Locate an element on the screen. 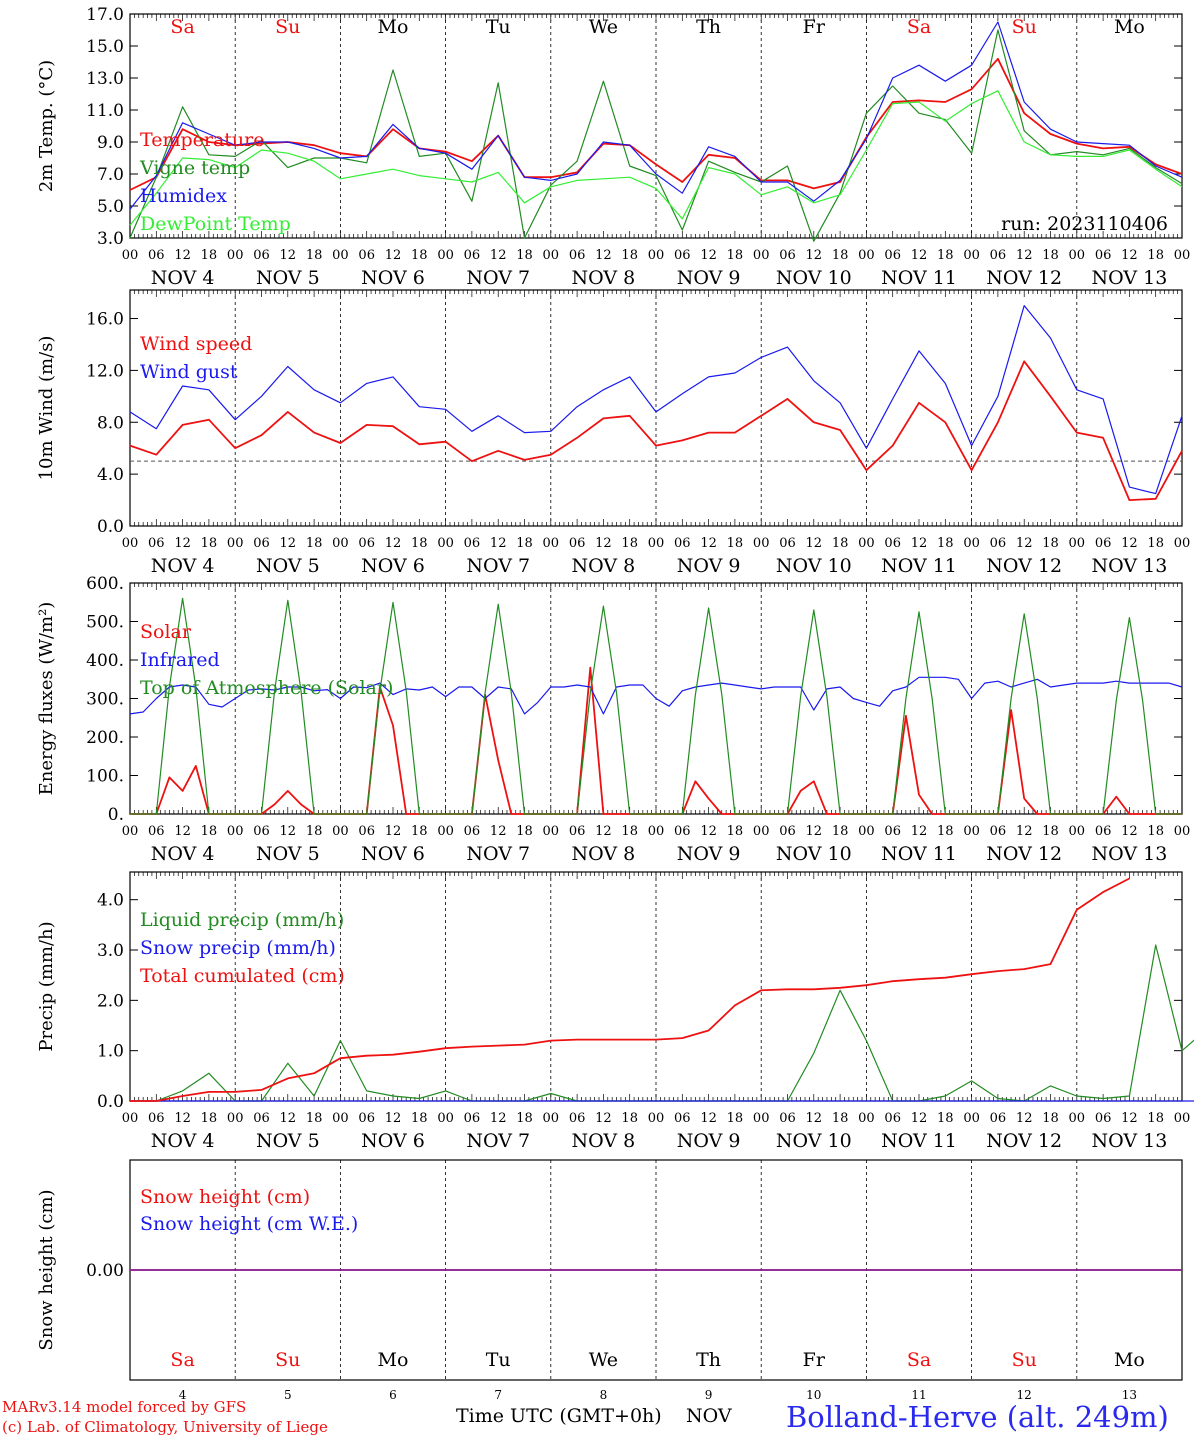 This screenshot has height=1440, width=1194. y-tick-label: 2.0 is located at coordinates (110, 1001).